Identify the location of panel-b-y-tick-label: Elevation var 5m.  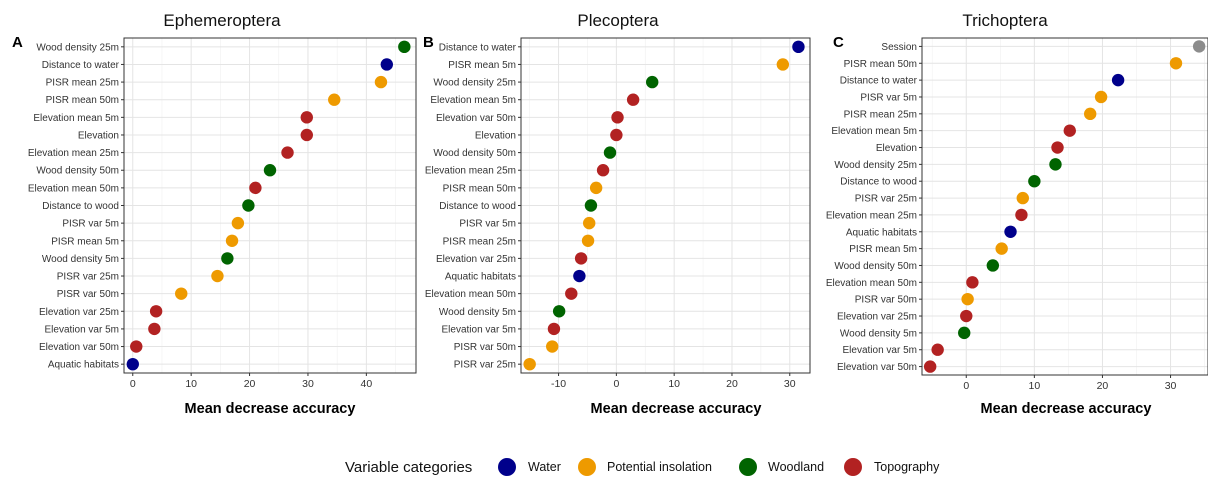
(479, 329).